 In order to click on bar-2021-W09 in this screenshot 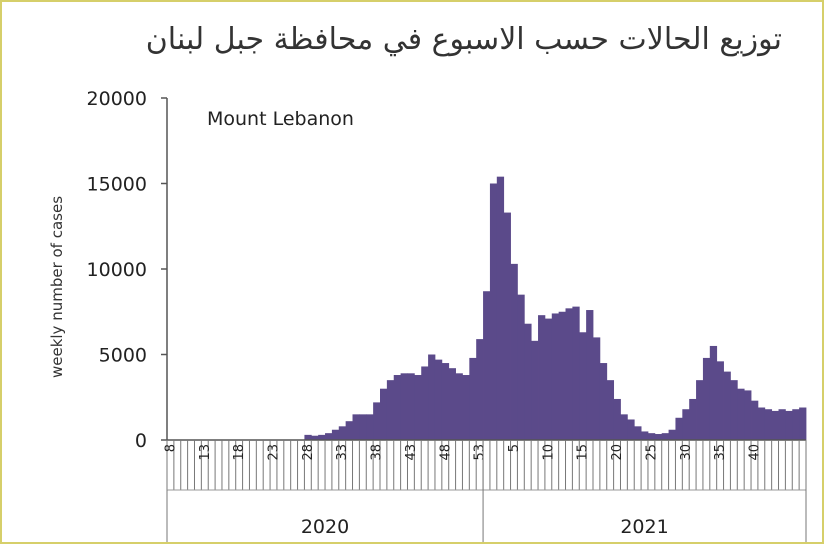, I will do `click(542, 377)`.